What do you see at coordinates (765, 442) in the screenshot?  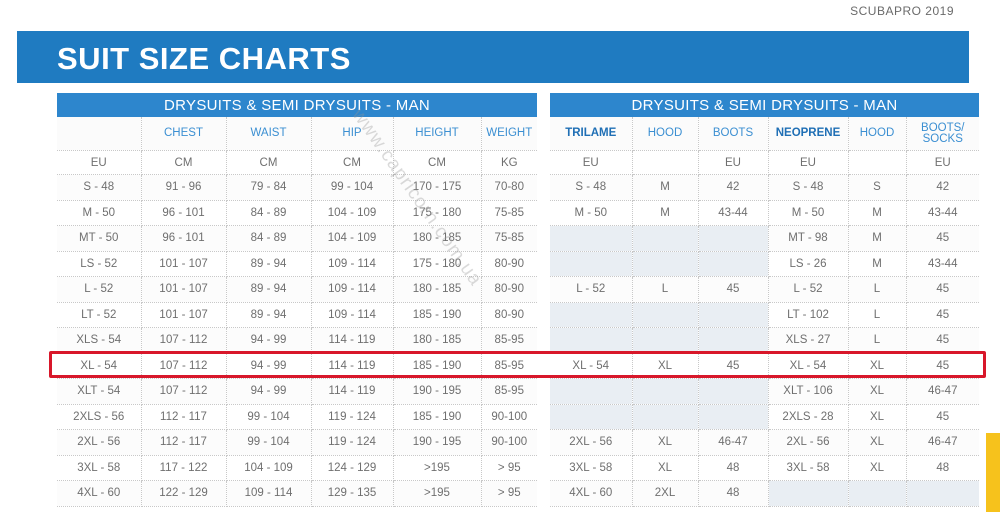 I see `table-row: 2XL - 56 XL 46-47 2XL - 56 XL 46-47` at bounding box center [765, 442].